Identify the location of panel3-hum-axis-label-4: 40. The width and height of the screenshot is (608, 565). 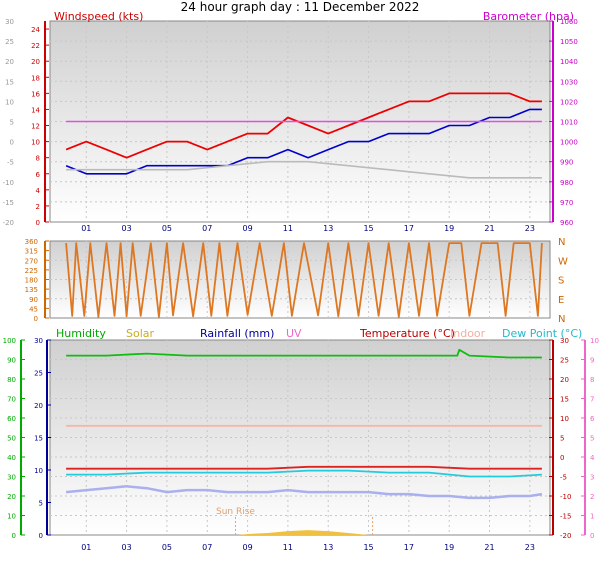
(11, 458).